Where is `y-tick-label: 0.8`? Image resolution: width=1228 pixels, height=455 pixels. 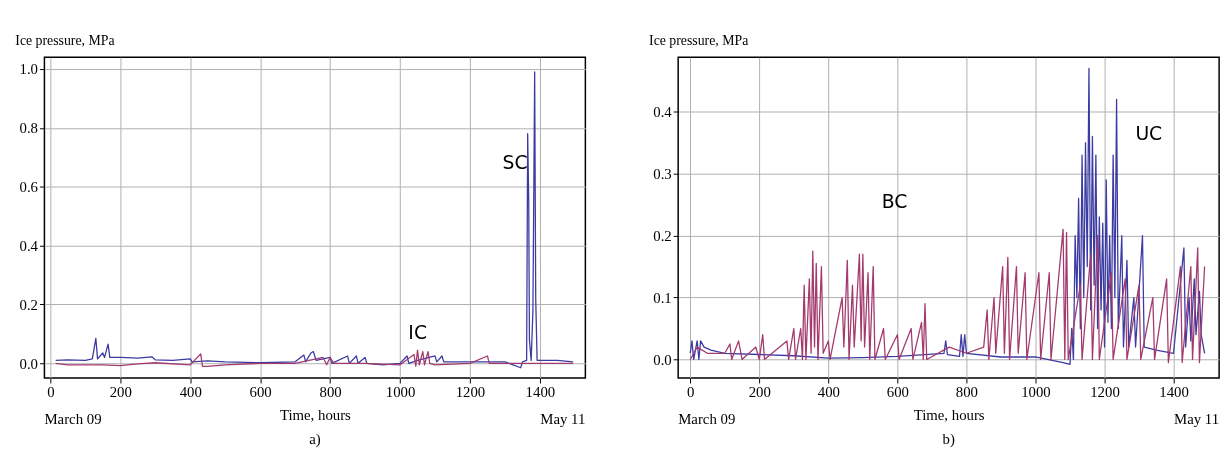 y-tick-label: 0.8 is located at coordinates (28, 128).